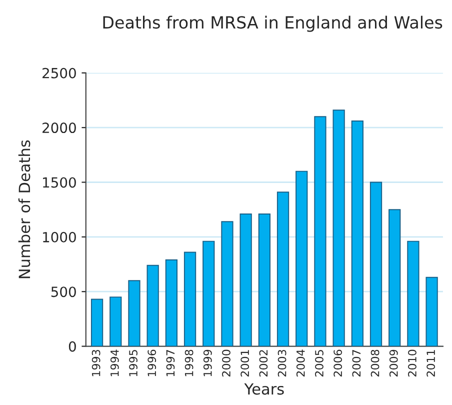 This screenshot has width=452, height=405. I want to click on x-tick-label: 2009, so click(393, 363).